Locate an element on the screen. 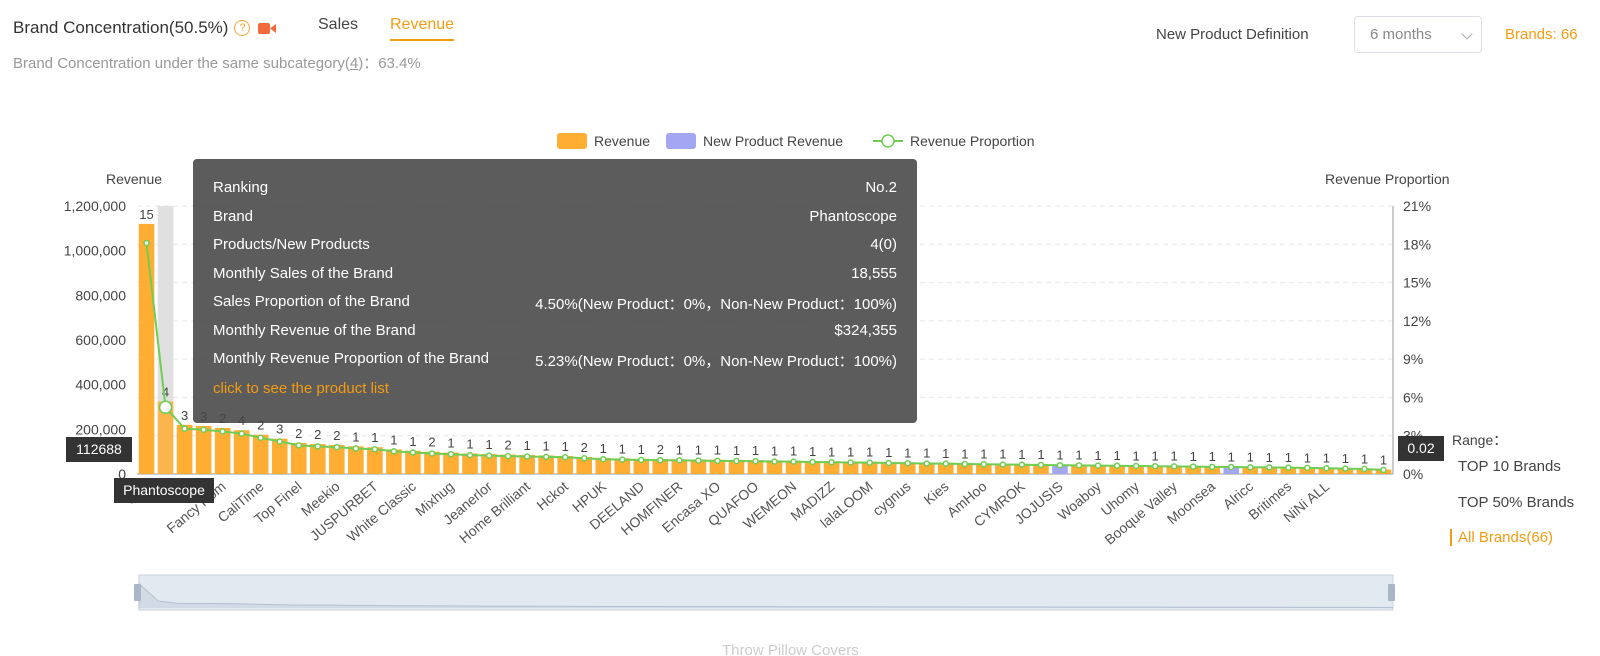 The image size is (1600, 656). range-top10: TOP 10 Brands is located at coordinates (1509, 466).